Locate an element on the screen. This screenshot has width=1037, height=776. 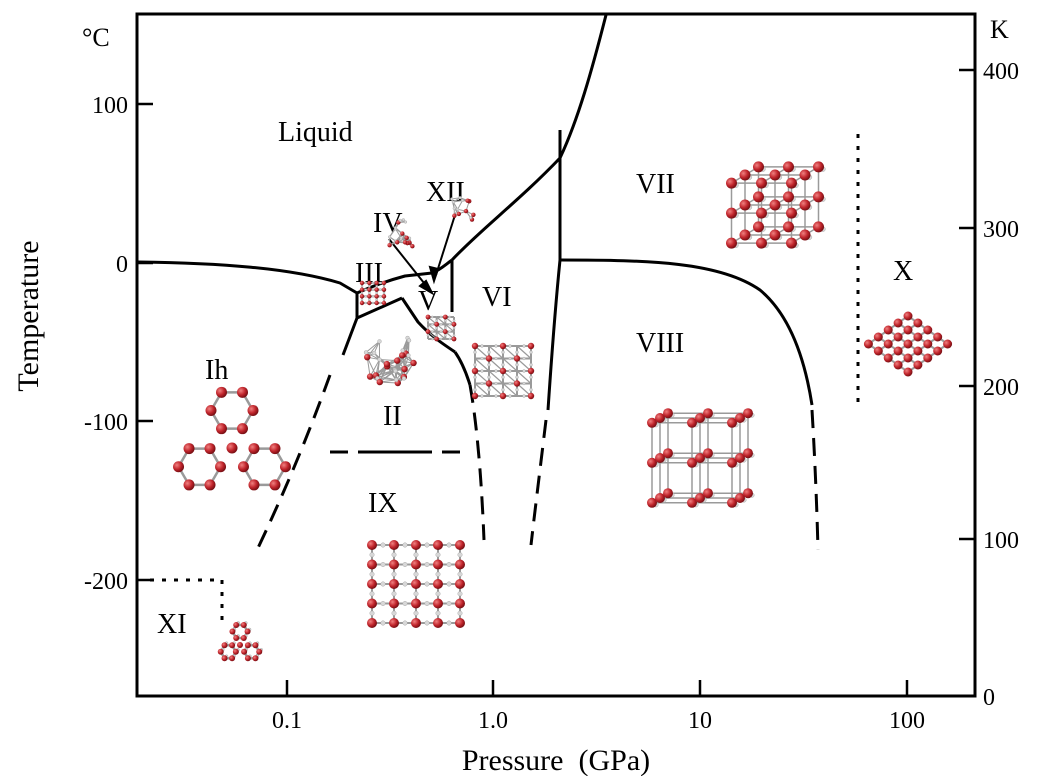
y-right-unit: K is located at coordinates (999, 29).